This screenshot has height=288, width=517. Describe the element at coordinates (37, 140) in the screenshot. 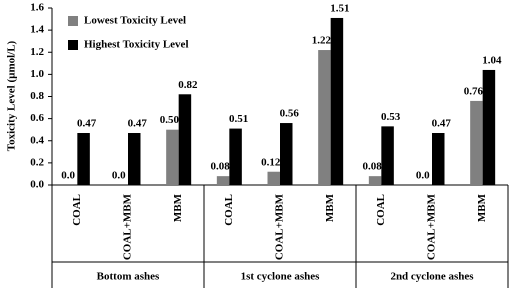

I see `y-tick-label: 0.4` at that location.